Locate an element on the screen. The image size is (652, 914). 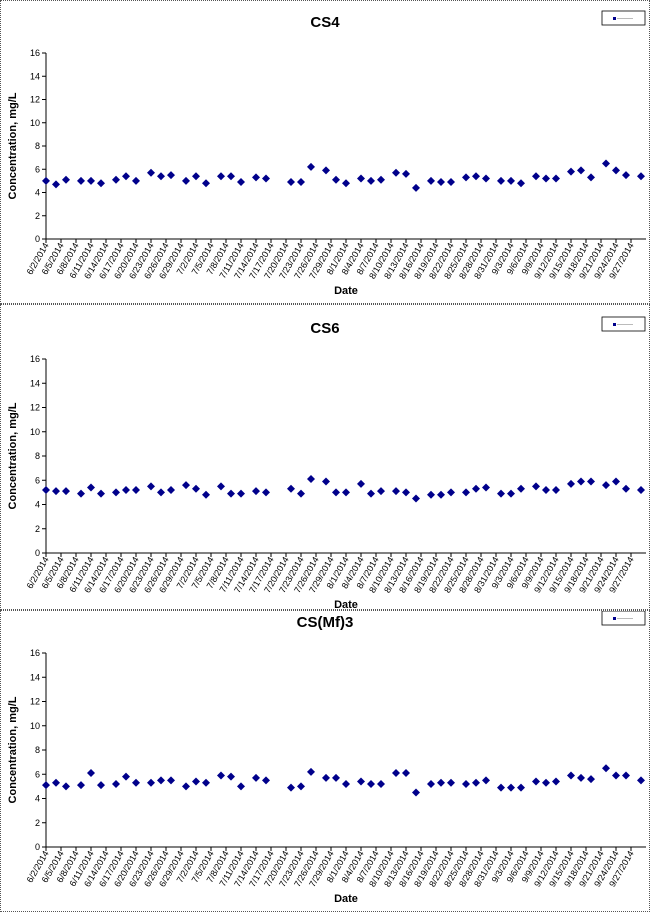
y-tick-label: 16 is located at coordinates (35, 653).